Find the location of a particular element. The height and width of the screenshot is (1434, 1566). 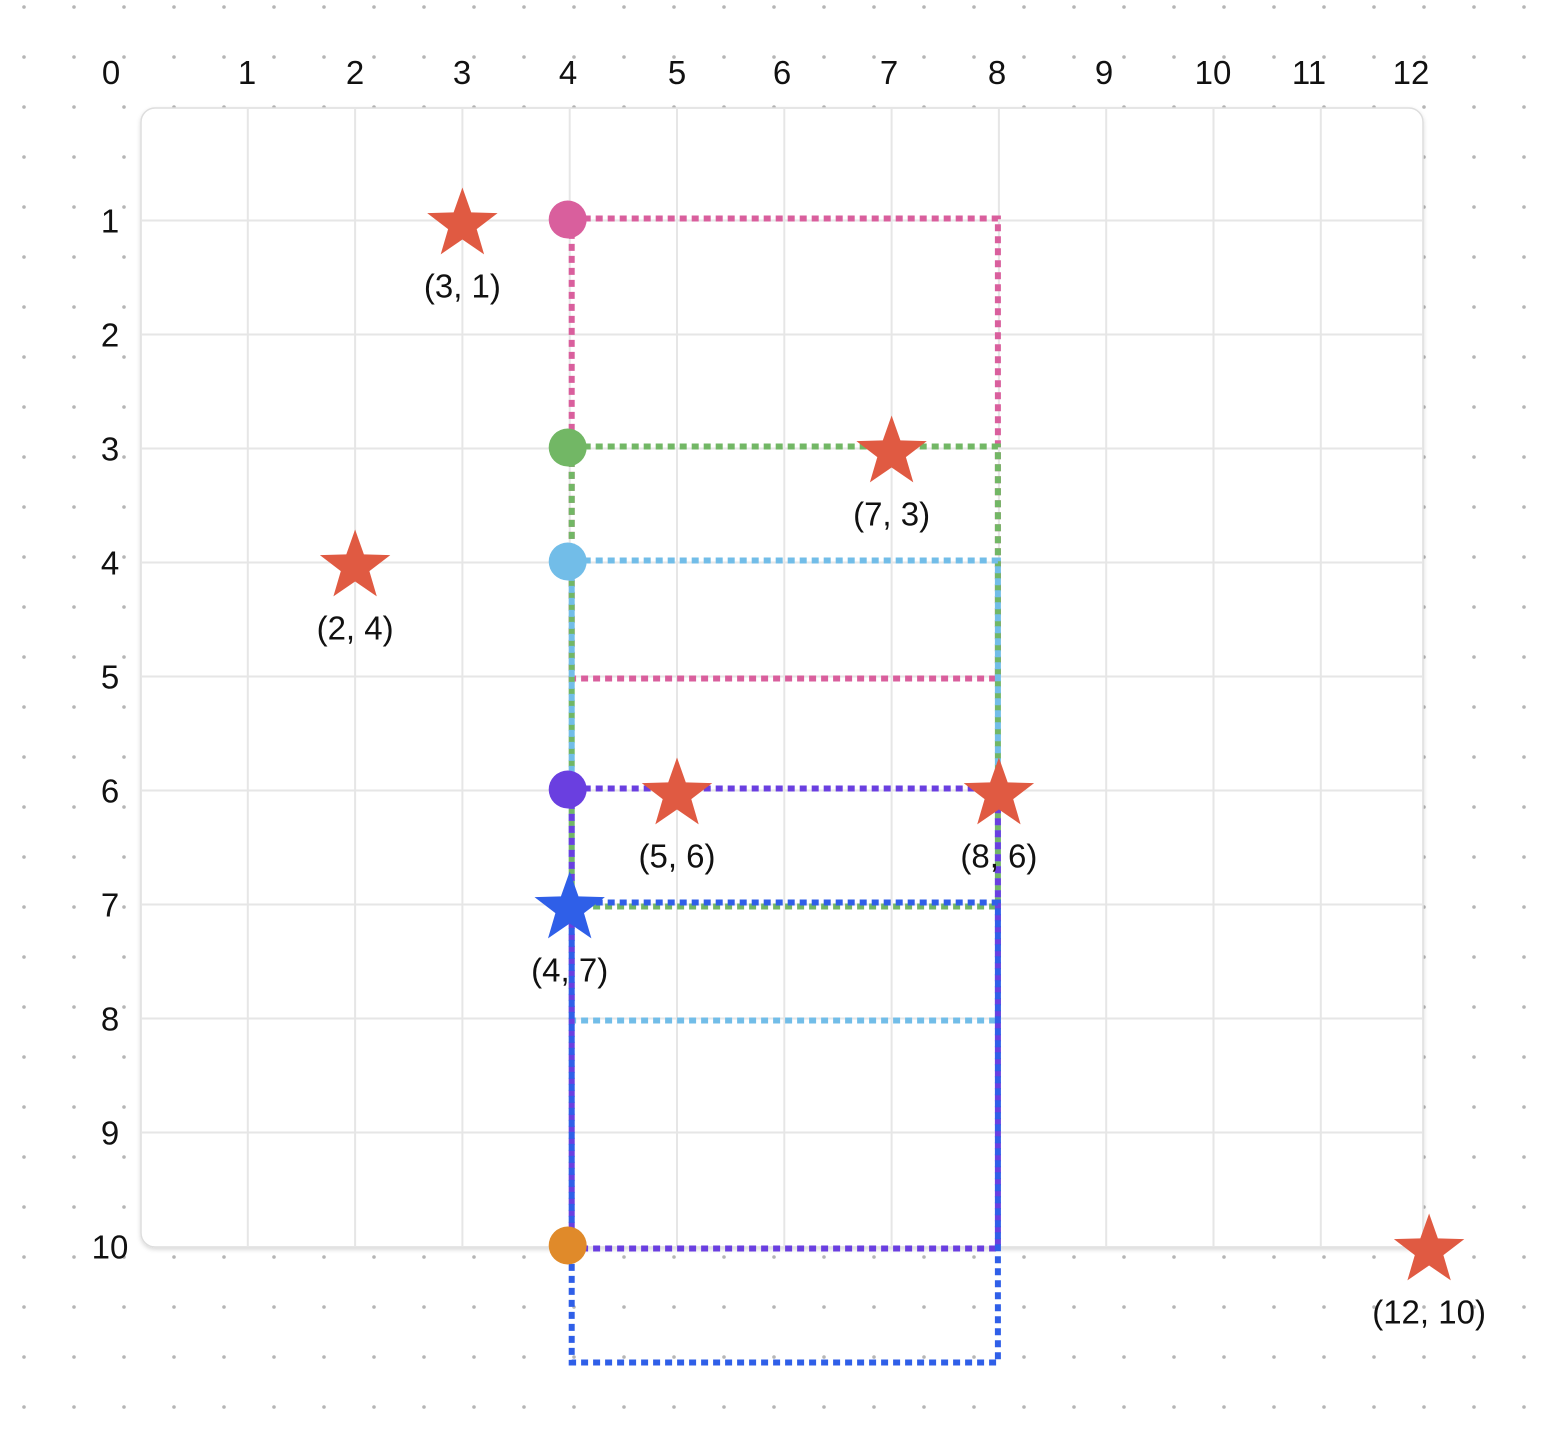

dashed-rectangle-blue is located at coordinates (784, 1132).